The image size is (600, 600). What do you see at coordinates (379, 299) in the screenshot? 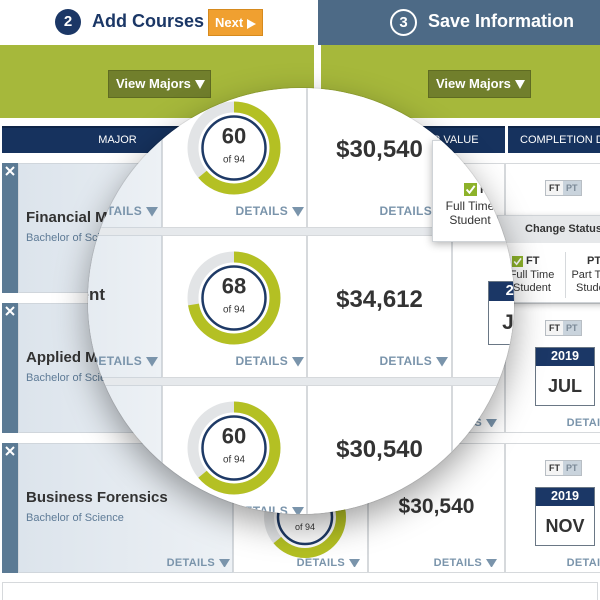
I see `career-value: $34,612` at bounding box center [379, 299].